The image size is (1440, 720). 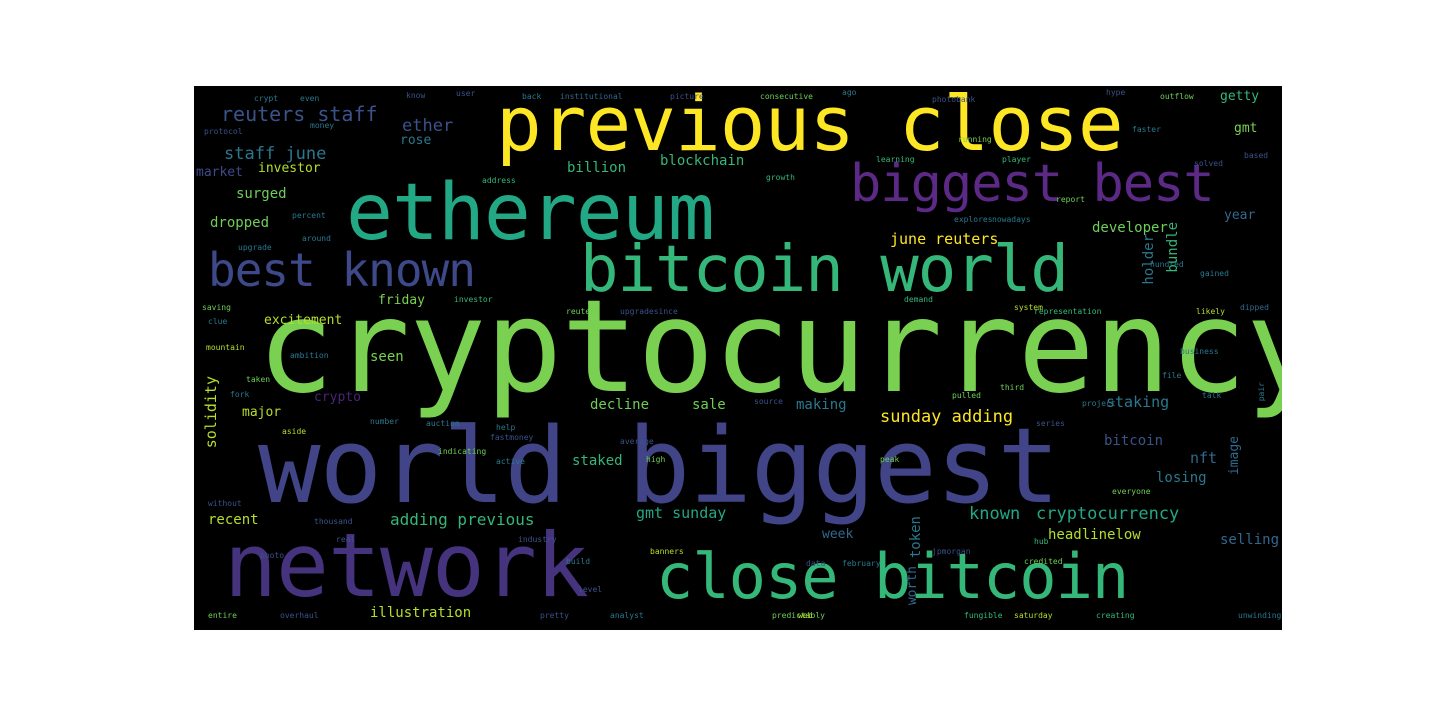 I want to click on word: losing, so click(x=1181, y=478).